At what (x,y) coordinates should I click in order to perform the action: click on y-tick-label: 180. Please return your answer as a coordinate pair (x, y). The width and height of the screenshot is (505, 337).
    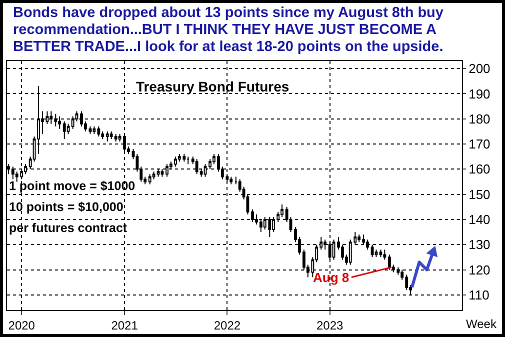
    Looking at the image, I should click on (479, 118).